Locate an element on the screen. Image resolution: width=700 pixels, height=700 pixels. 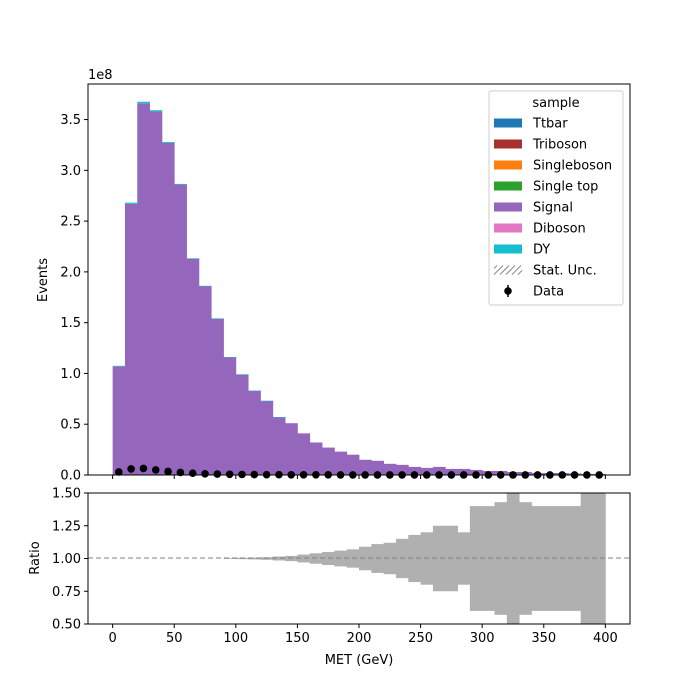
main-y-tick-label: 2.5 is located at coordinates (70, 222).